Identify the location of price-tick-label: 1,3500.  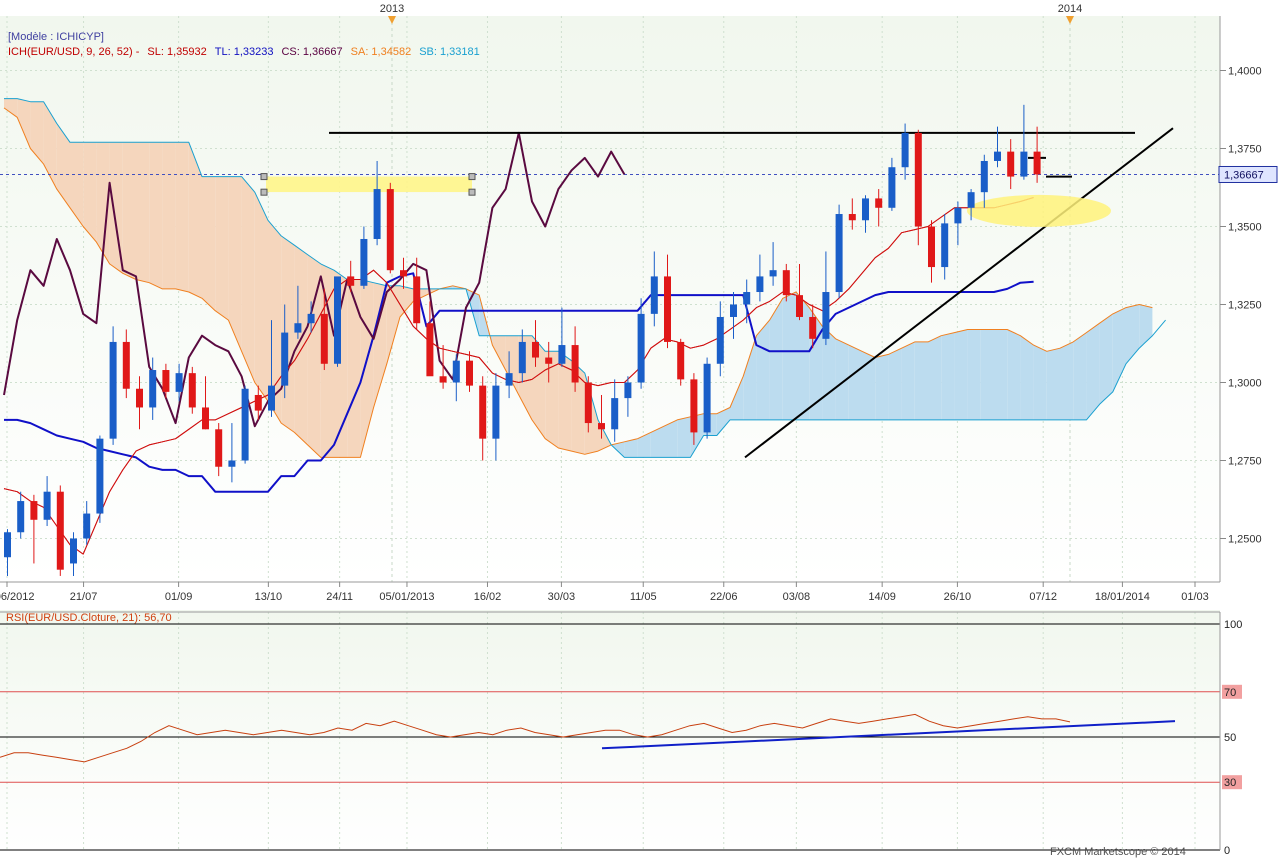
(1245, 228).